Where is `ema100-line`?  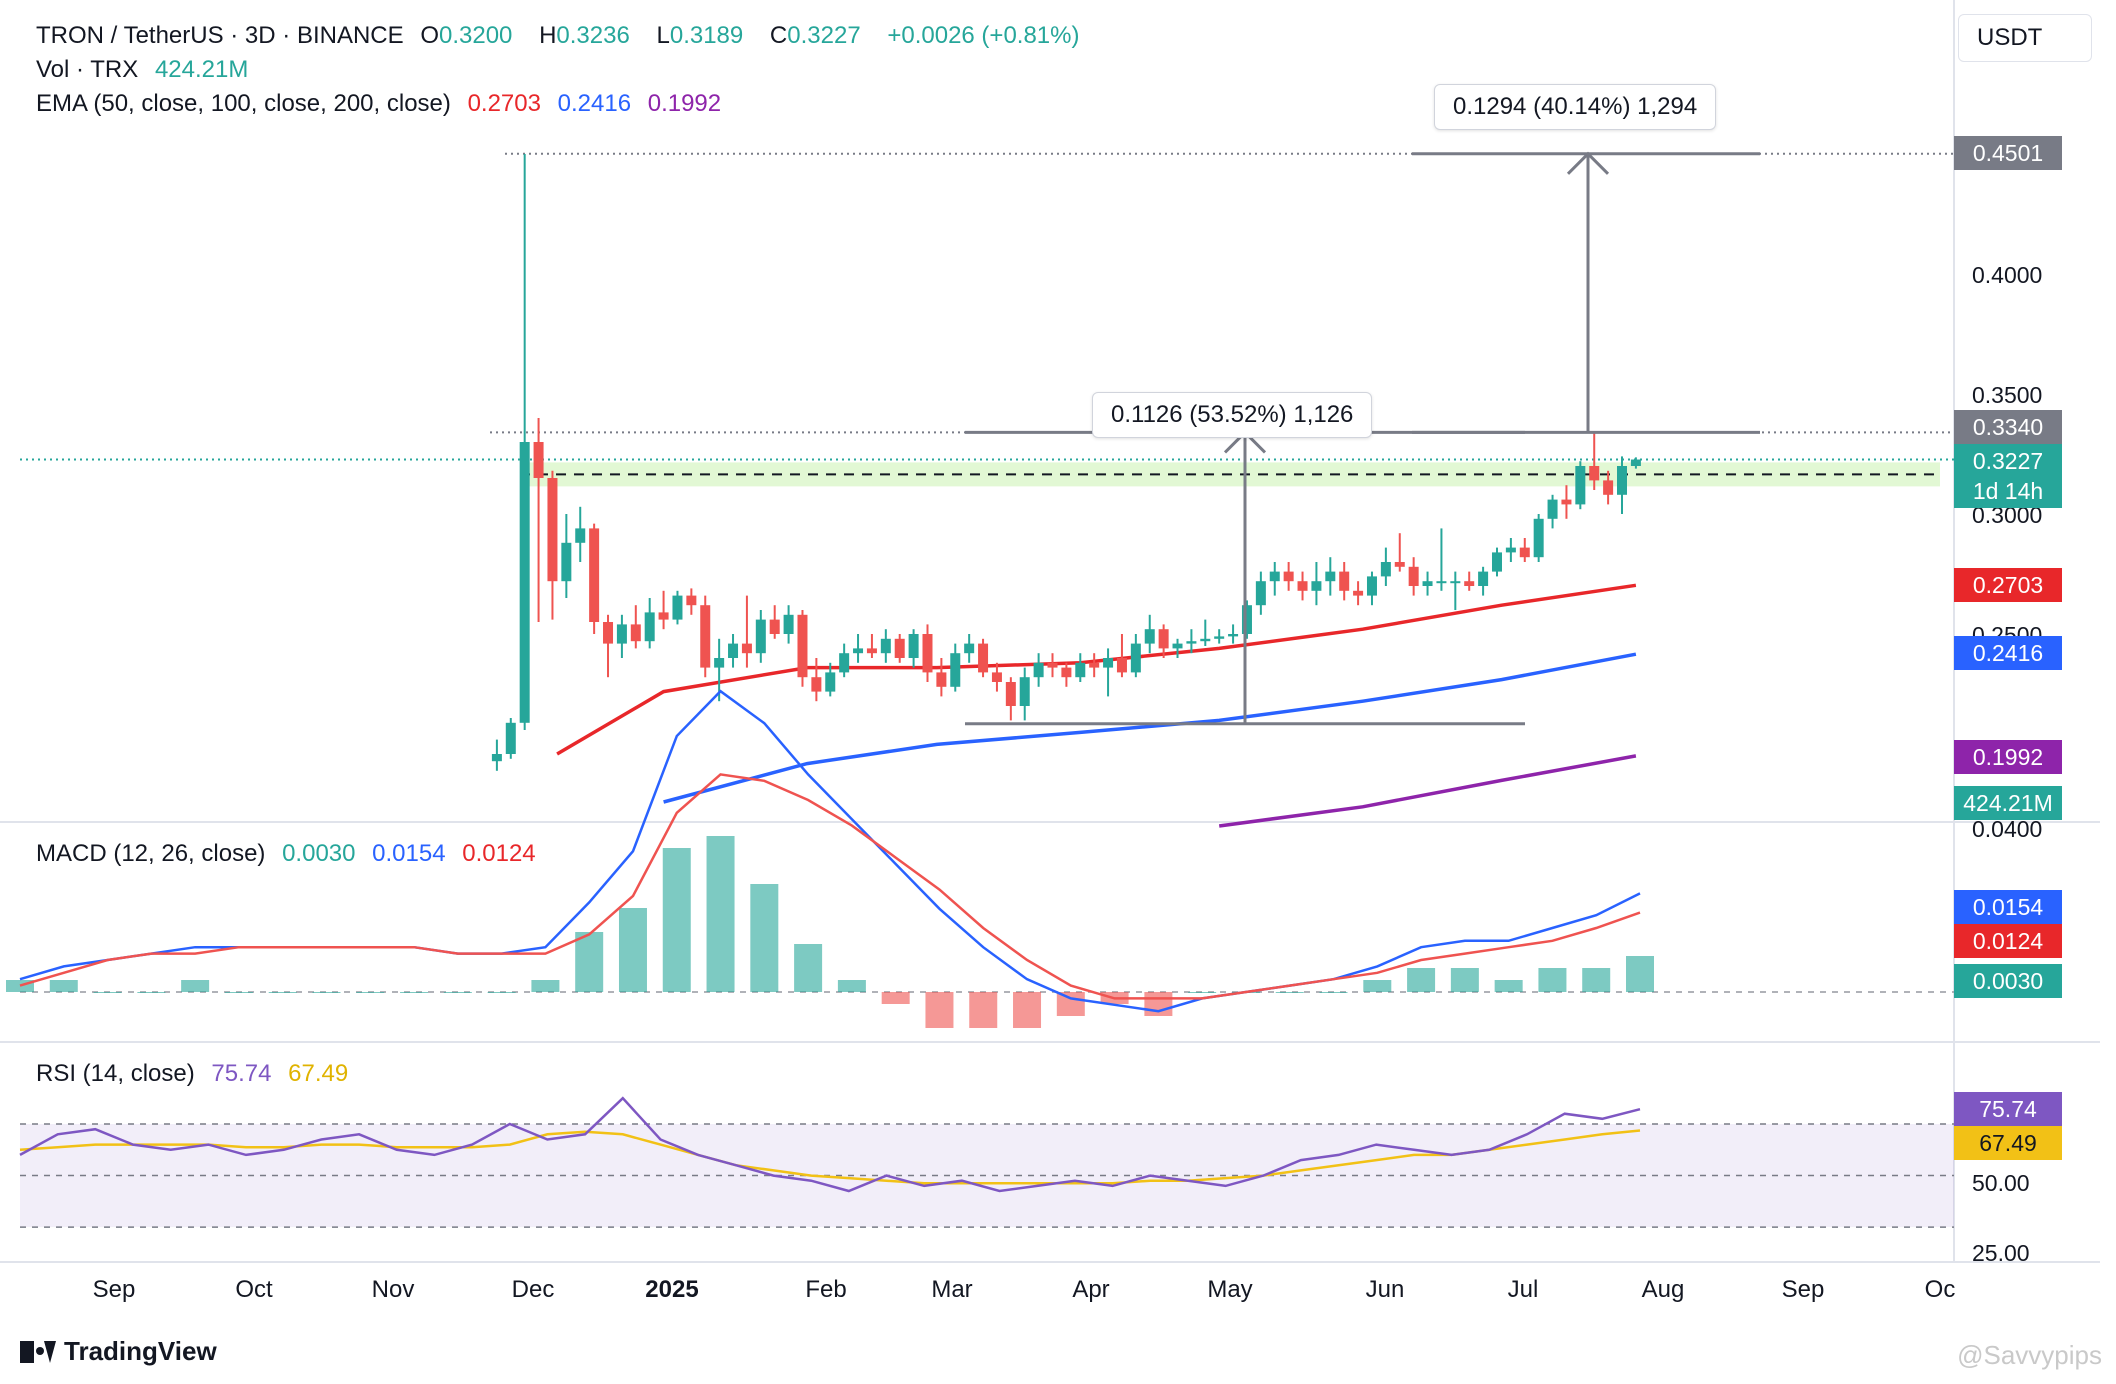 ema100-line is located at coordinates (1150, 728).